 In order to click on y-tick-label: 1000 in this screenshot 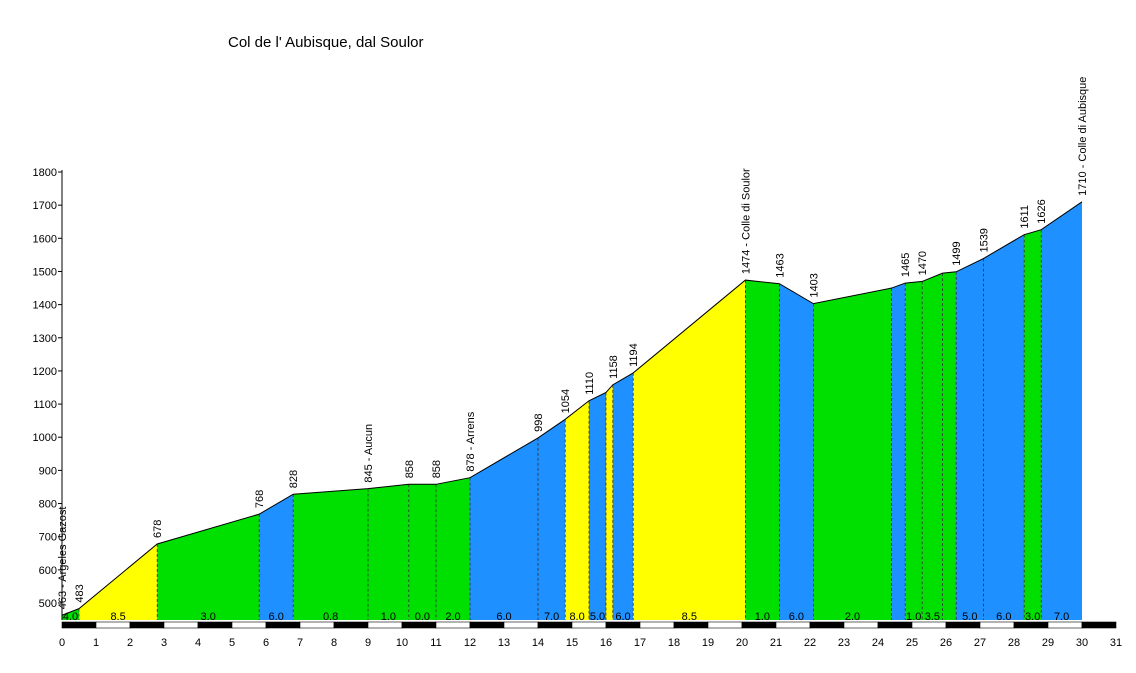, I will do `click(45, 438)`.